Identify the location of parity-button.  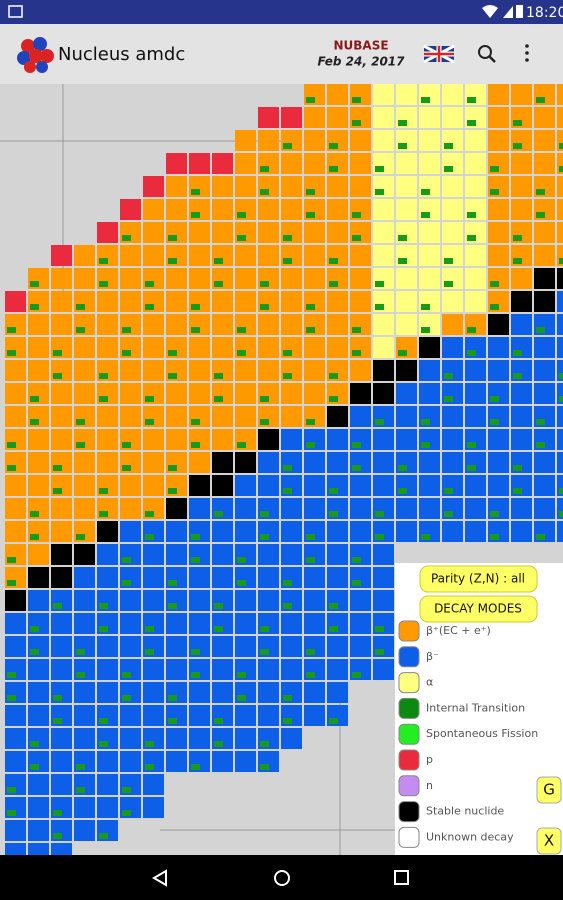
(478, 579).